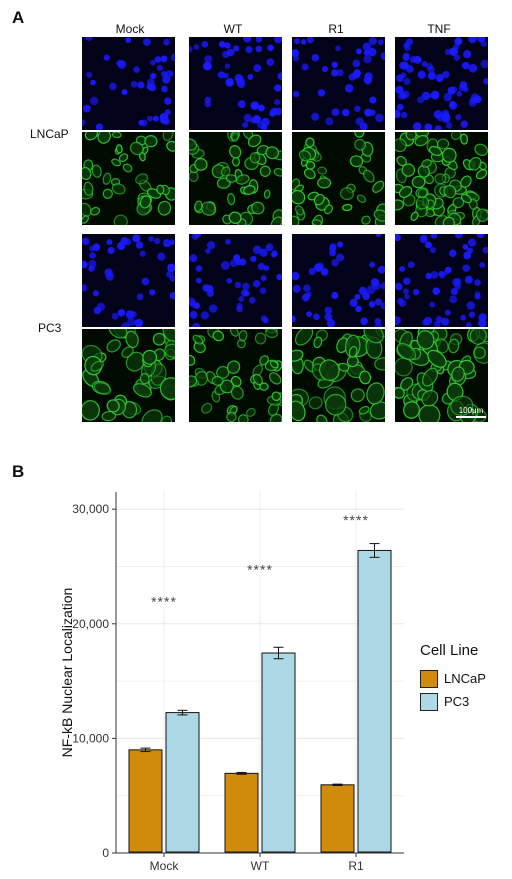 The height and width of the screenshot is (879, 512). What do you see at coordinates (90, 738) in the screenshot?
I see `y-tick-label: 10,000` at bounding box center [90, 738].